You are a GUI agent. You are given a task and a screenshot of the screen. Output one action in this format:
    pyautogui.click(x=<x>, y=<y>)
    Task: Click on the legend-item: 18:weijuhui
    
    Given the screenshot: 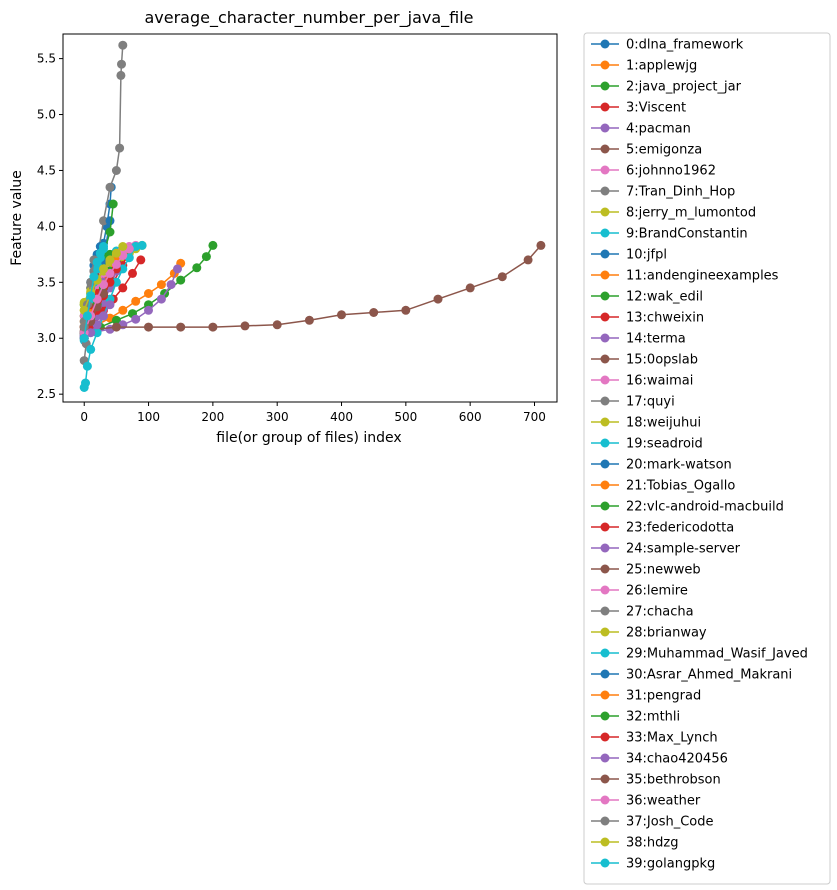 What is the action you would take?
    pyautogui.click(x=646, y=423)
    